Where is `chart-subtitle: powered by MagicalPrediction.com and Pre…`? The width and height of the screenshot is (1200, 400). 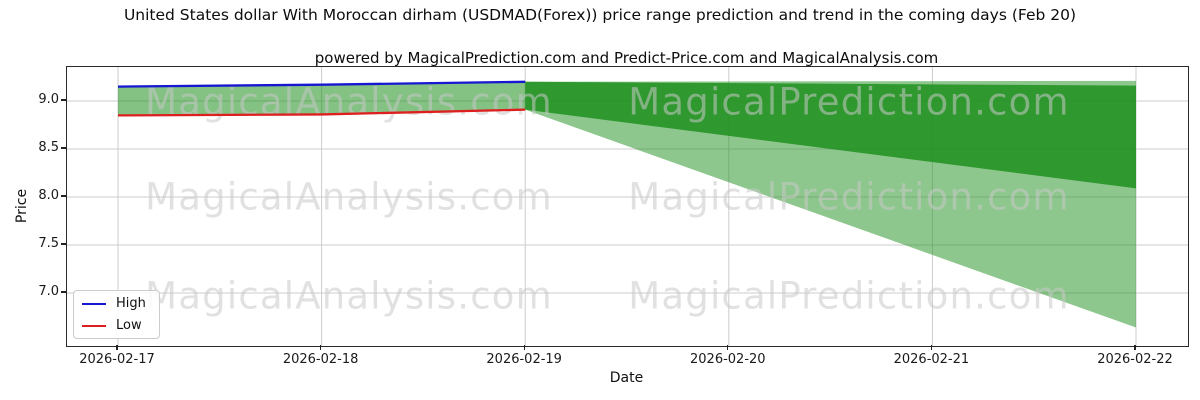 chart-subtitle: powered by MagicalPrediction.com and Pre… is located at coordinates (626, 58).